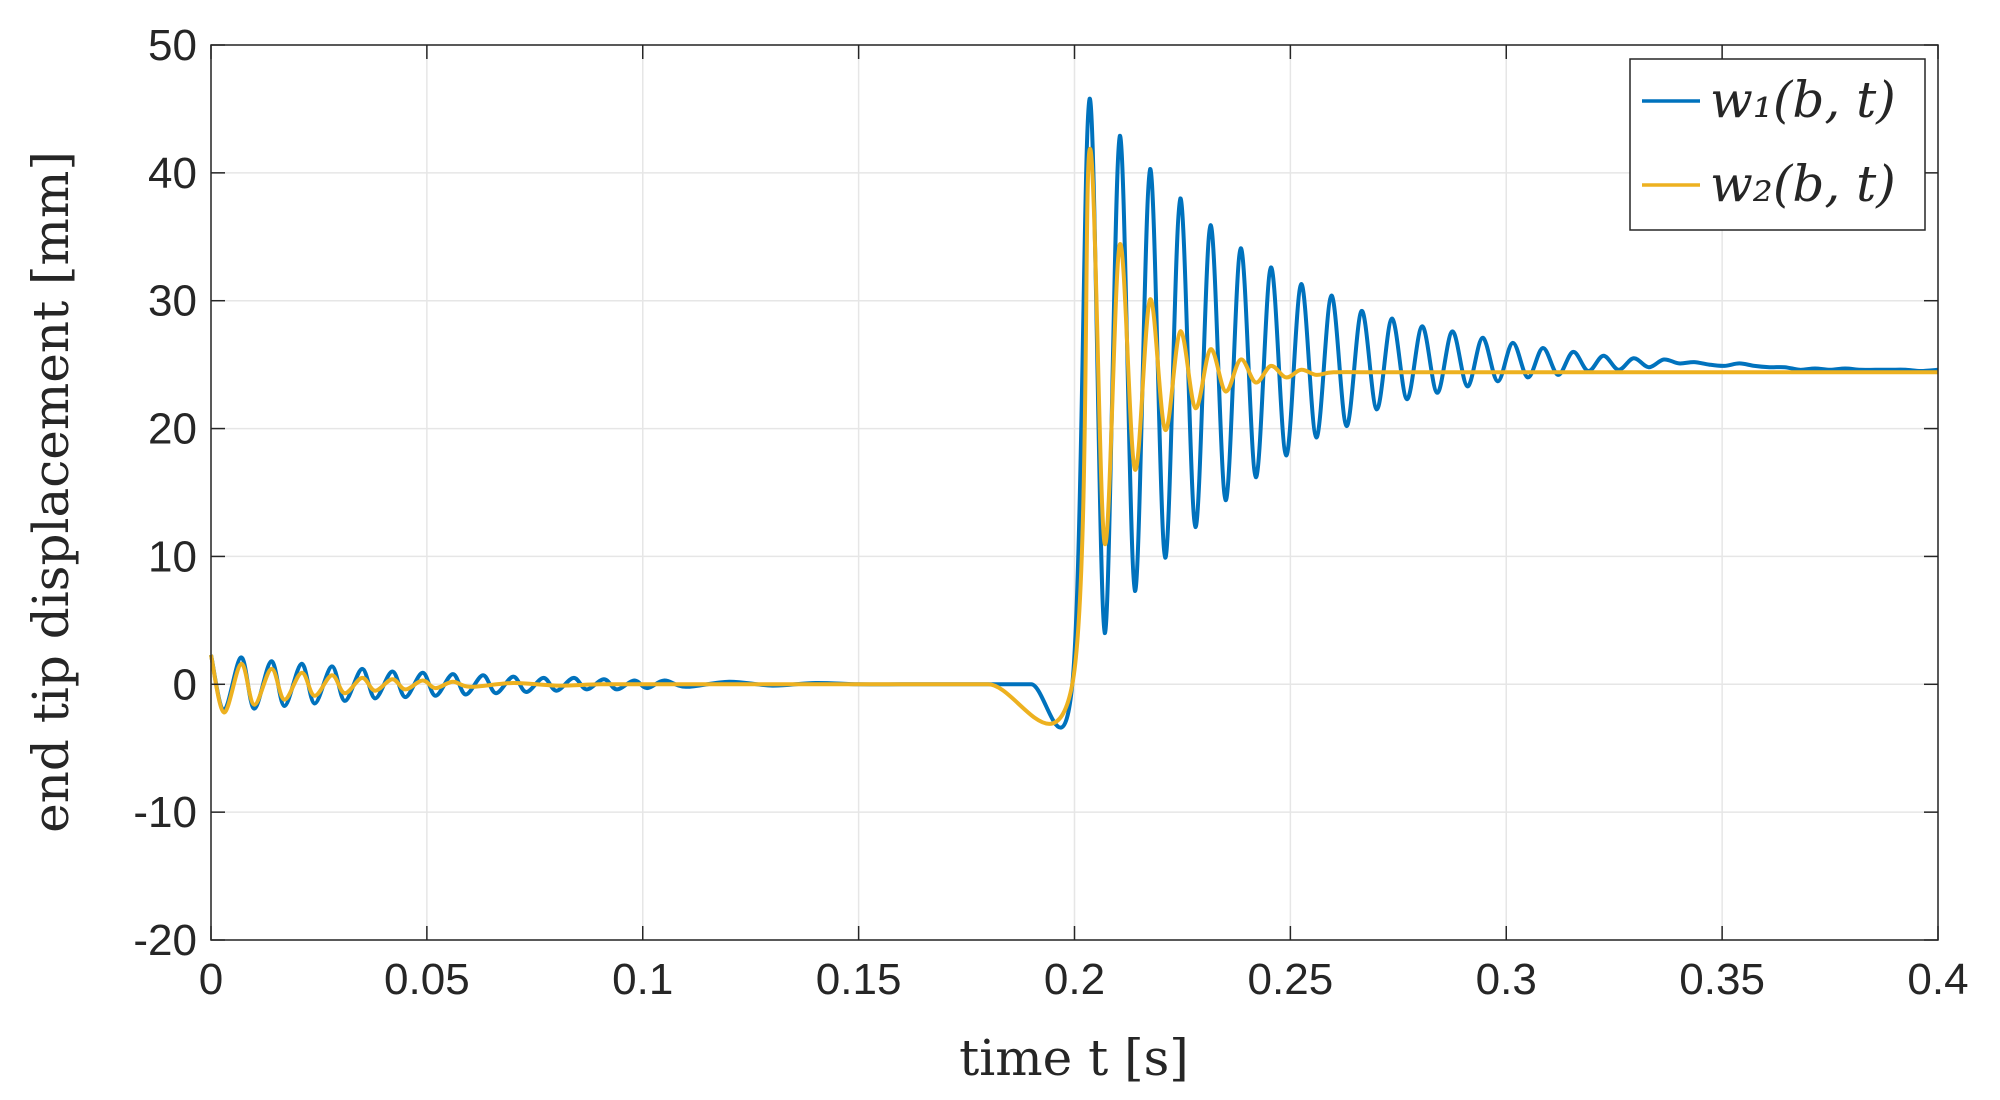 The height and width of the screenshot is (1100, 2000). I want to click on legend: w₁(b, t) w₂(b, t), so click(1777, 144).